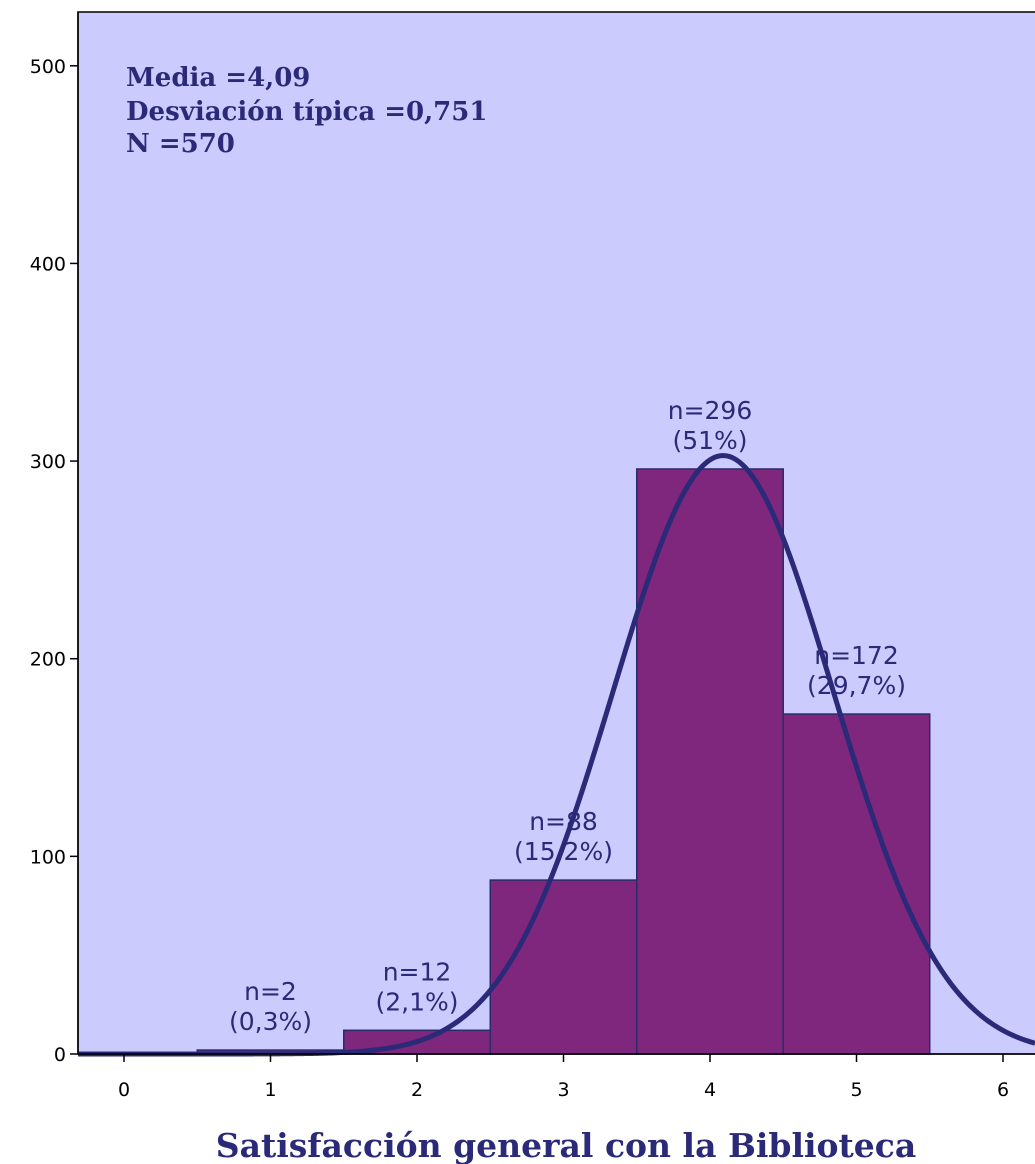 The height and width of the screenshot is (1164, 1035). I want to click on y-tick-label: 500, so click(48, 67).